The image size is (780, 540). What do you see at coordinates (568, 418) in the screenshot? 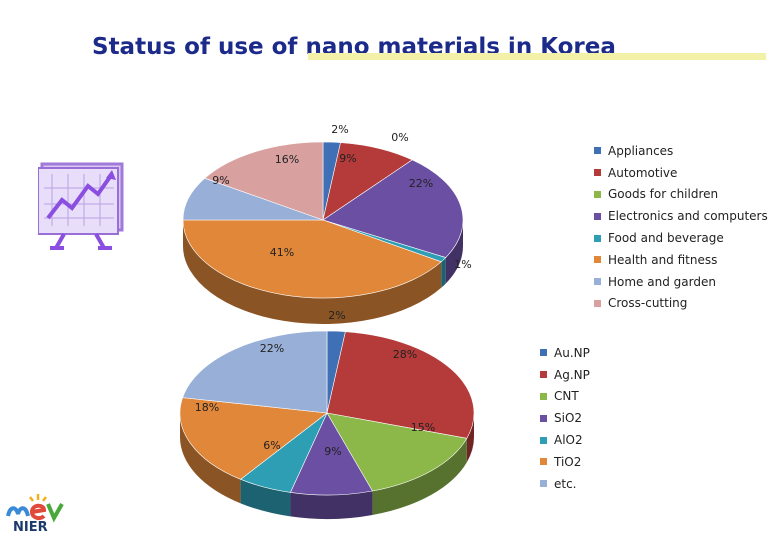
I see `legend-label: SiO2` at bounding box center [568, 418].